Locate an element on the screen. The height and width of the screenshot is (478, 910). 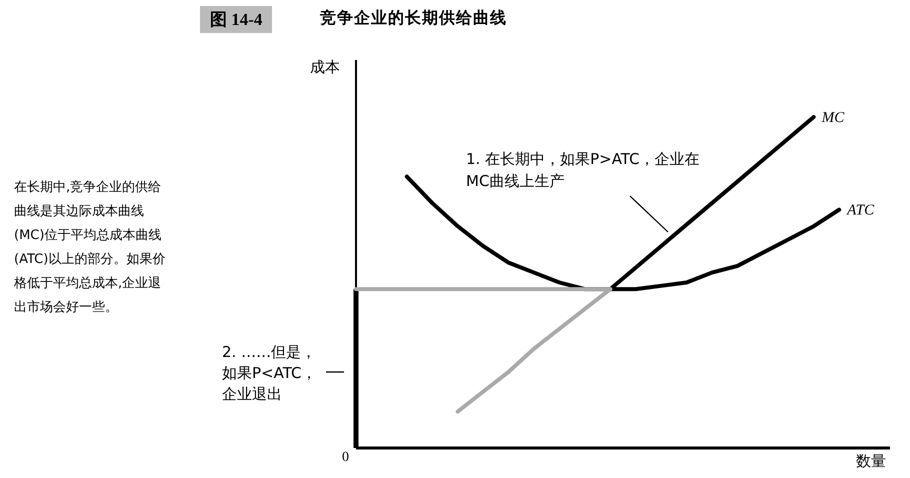
series-label: ATC is located at coordinates (861, 210).